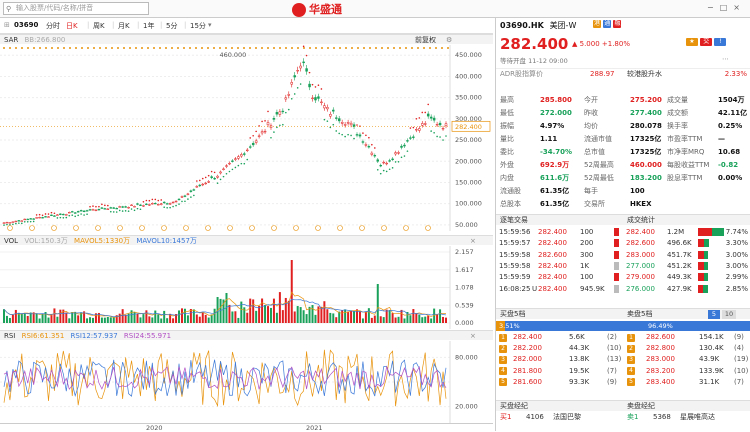  Describe the element at coordinates (473, 241) in the screenshot. I see `close-vol-icon: ×` at that location.